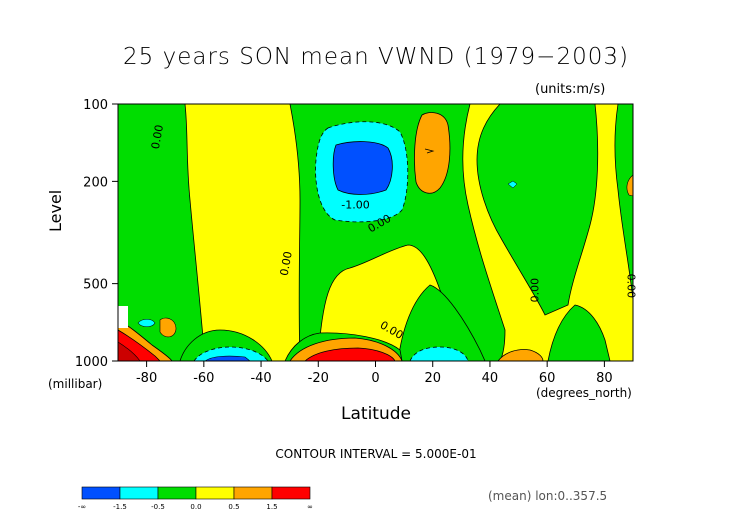 The height and width of the screenshot is (532, 752). I want to click on region-darkblue-upper, so click(362, 168).